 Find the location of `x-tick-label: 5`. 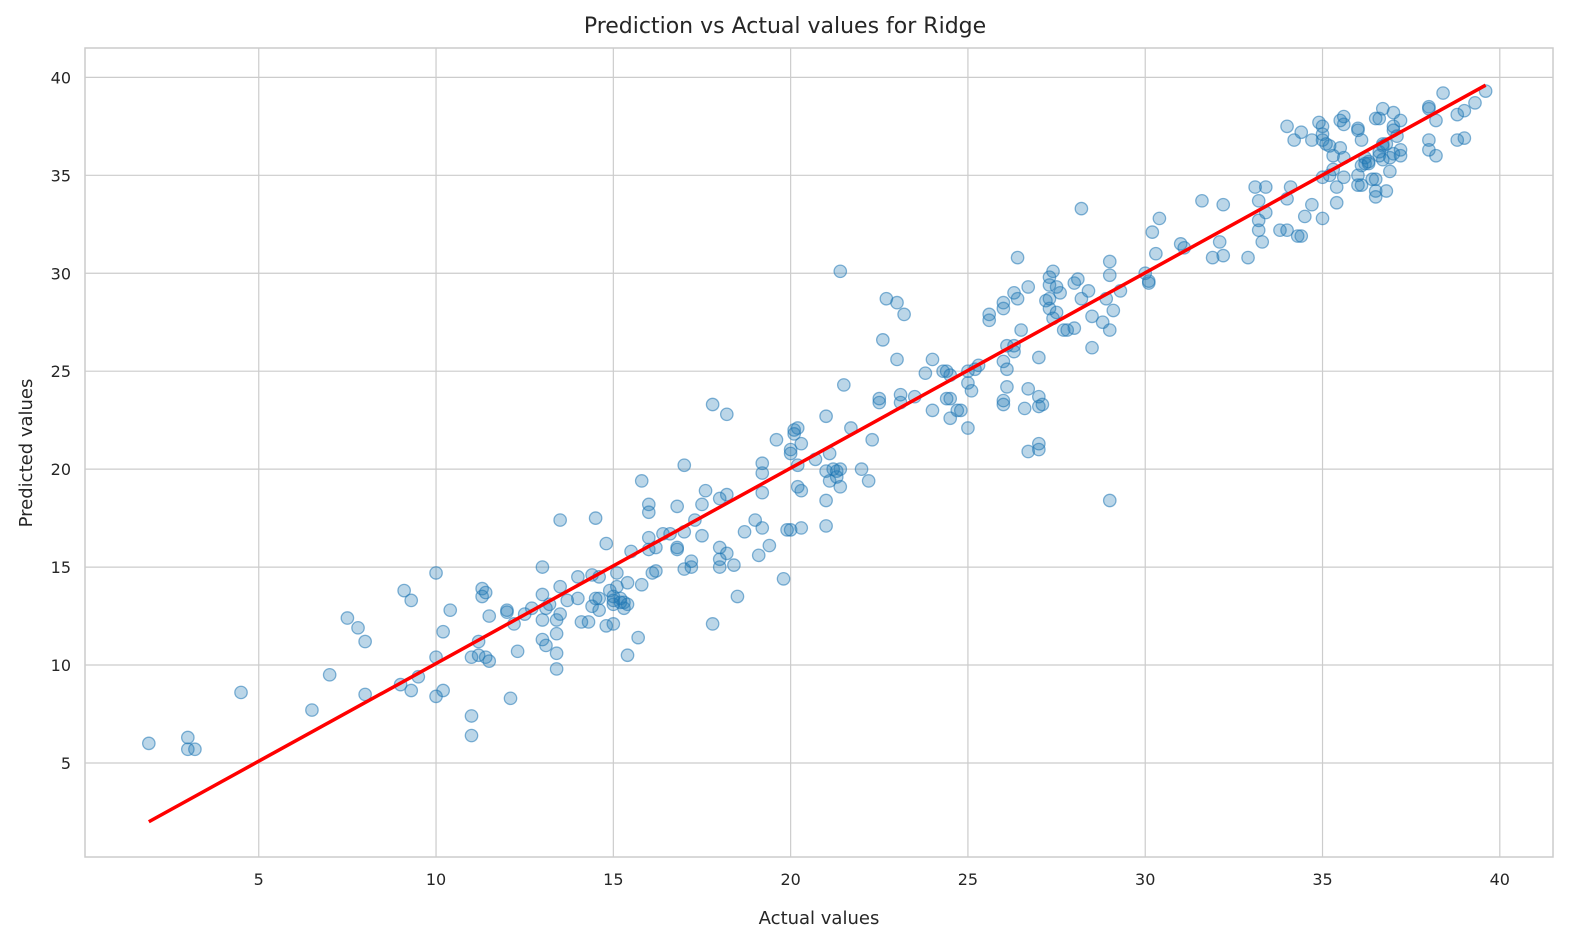

x-tick-label: 5 is located at coordinates (259, 879).